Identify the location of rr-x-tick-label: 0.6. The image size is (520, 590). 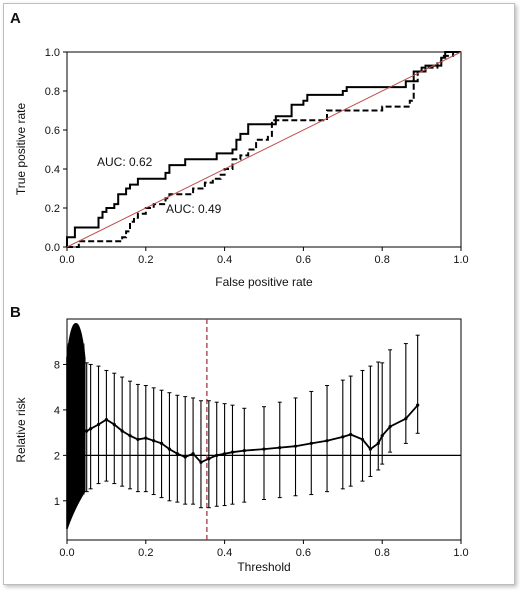
(303, 553).